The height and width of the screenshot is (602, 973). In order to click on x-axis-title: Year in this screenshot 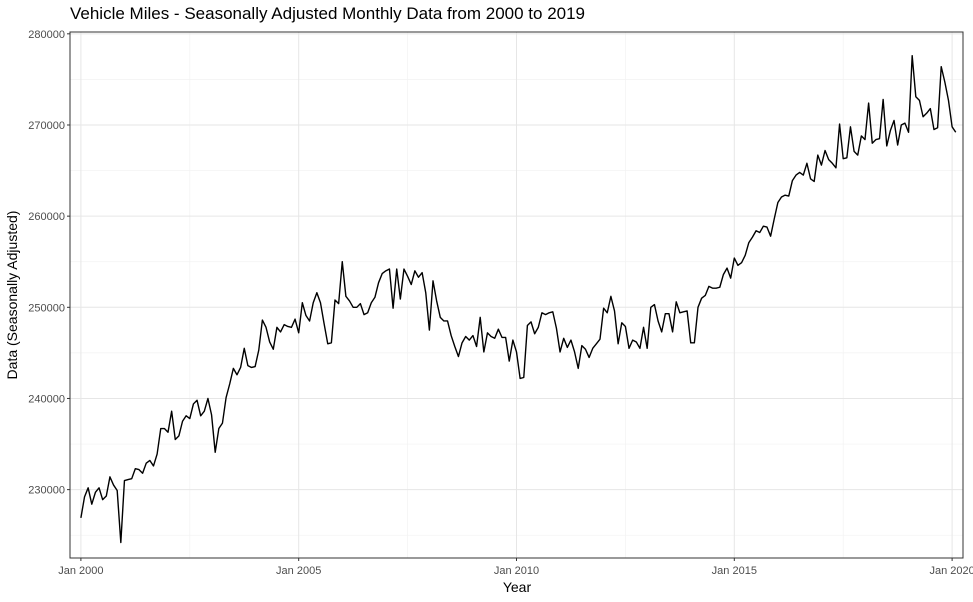, I will do `click(517, 587)`.